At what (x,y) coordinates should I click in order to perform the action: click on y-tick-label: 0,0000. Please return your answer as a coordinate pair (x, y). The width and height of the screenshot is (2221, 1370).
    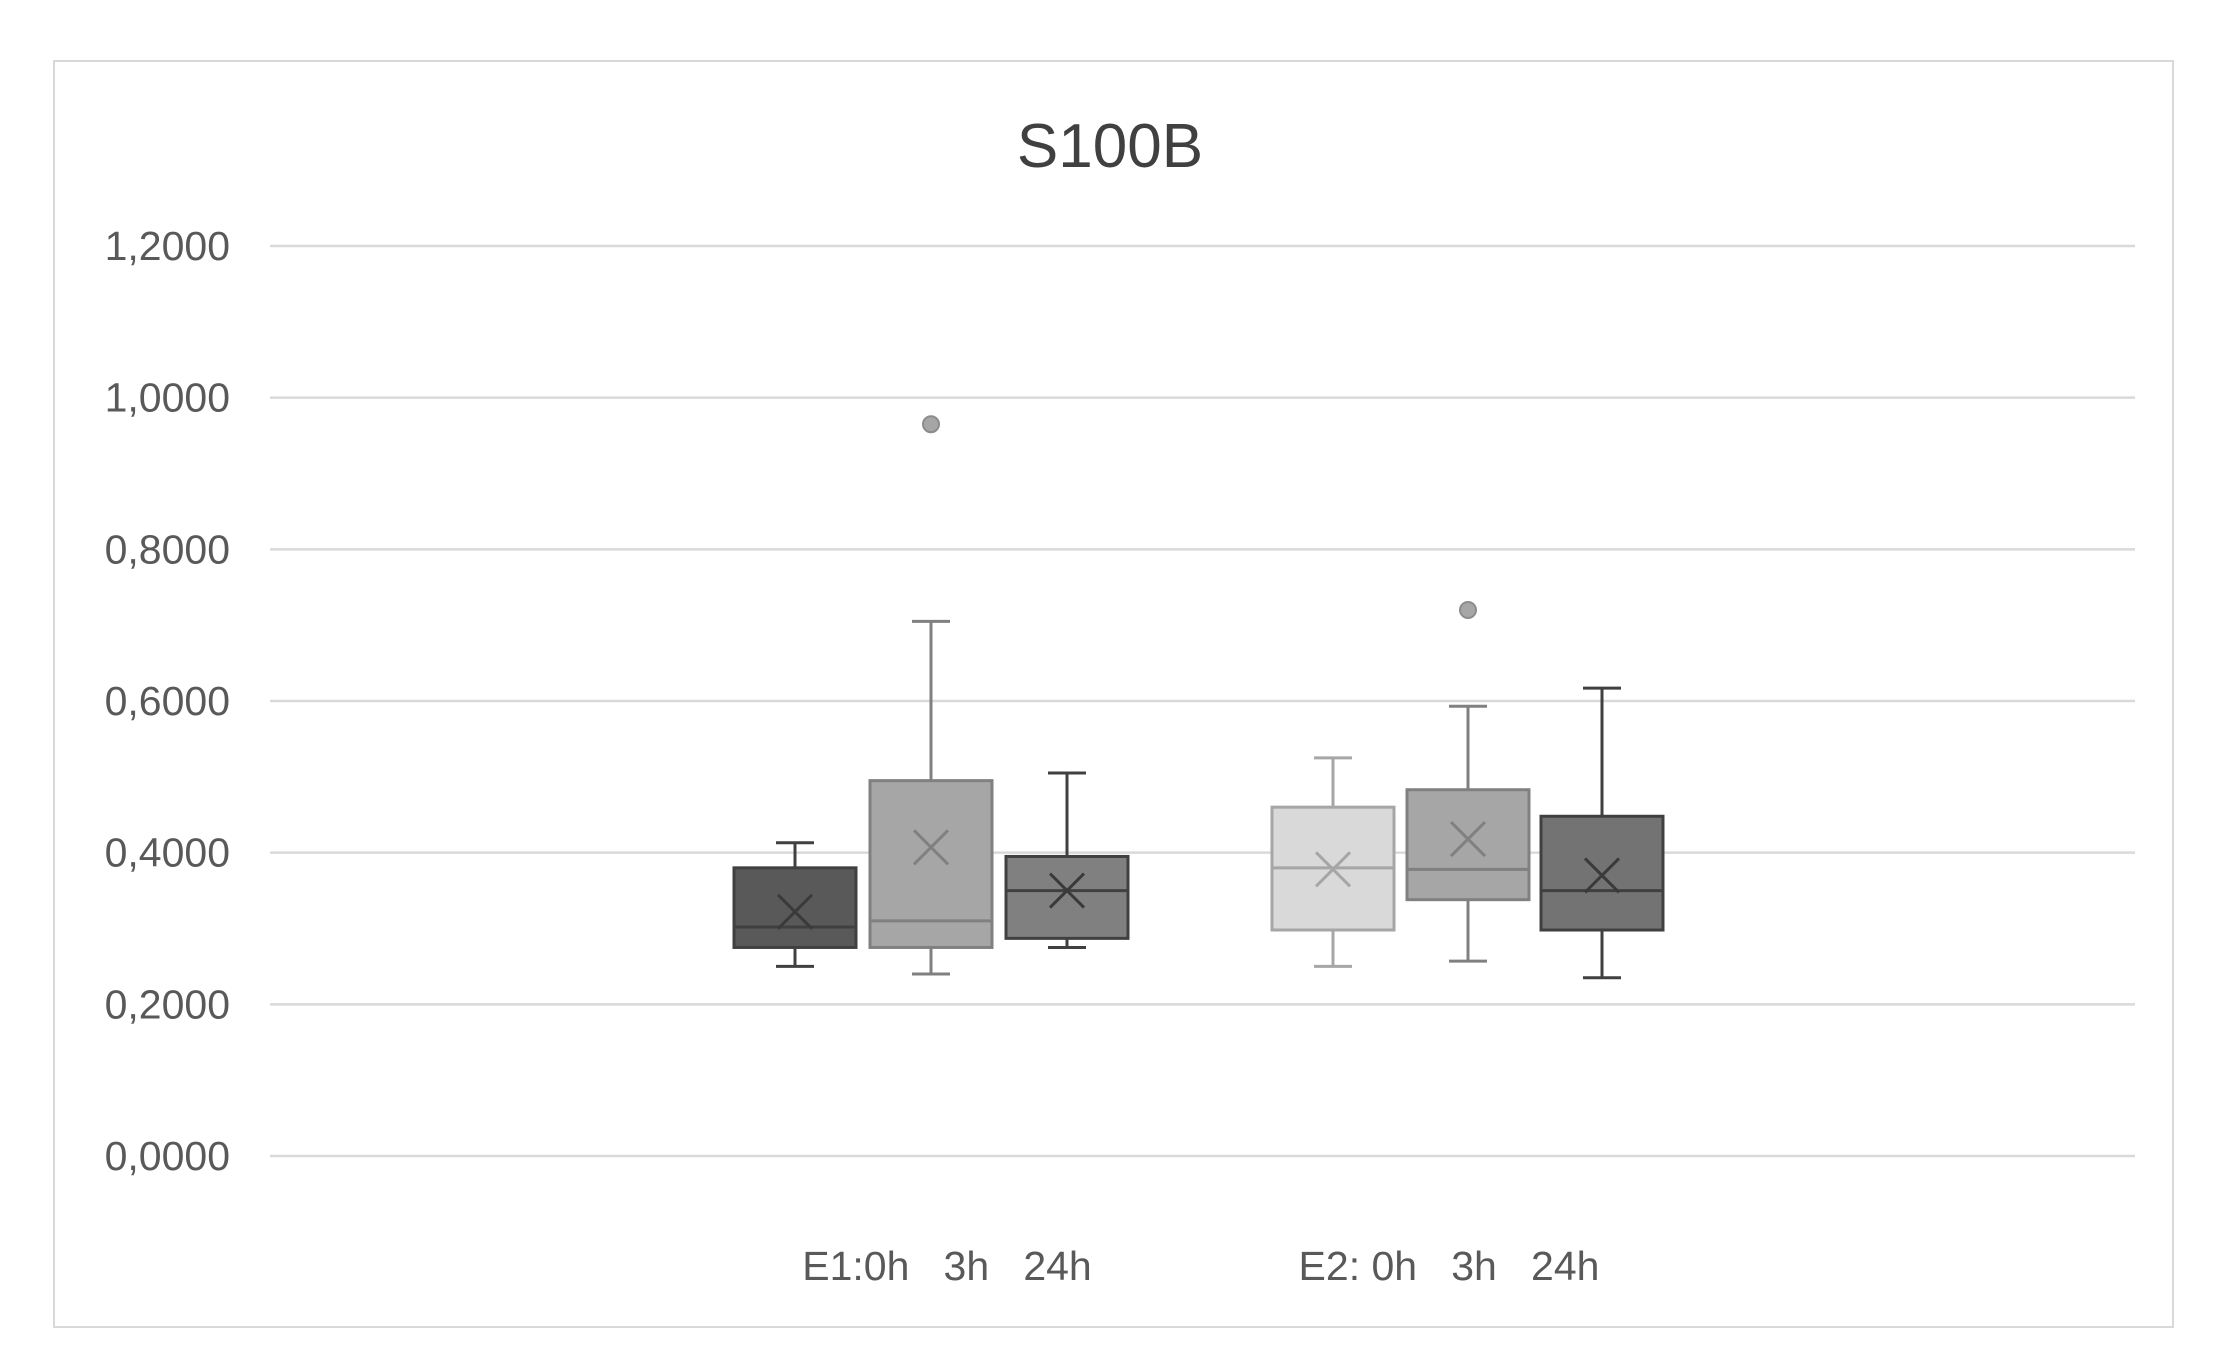
    Looking at the image, I should click on (167, 1156).